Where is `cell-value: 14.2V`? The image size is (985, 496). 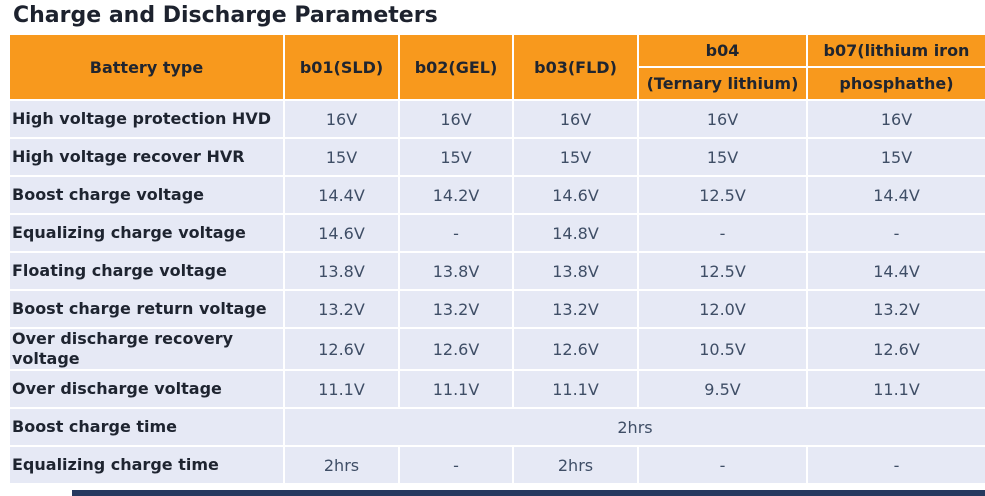
cell-value: 14.2V is located at coordinates (456, 195).